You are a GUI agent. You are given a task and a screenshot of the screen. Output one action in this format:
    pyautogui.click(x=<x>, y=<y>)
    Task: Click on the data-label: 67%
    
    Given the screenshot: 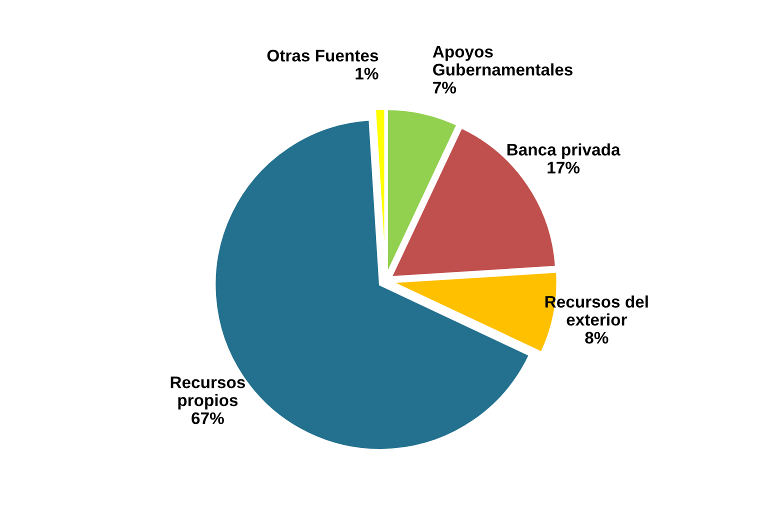 What is the action you would take?
    pyautogui.click(x=208, y=418)
    